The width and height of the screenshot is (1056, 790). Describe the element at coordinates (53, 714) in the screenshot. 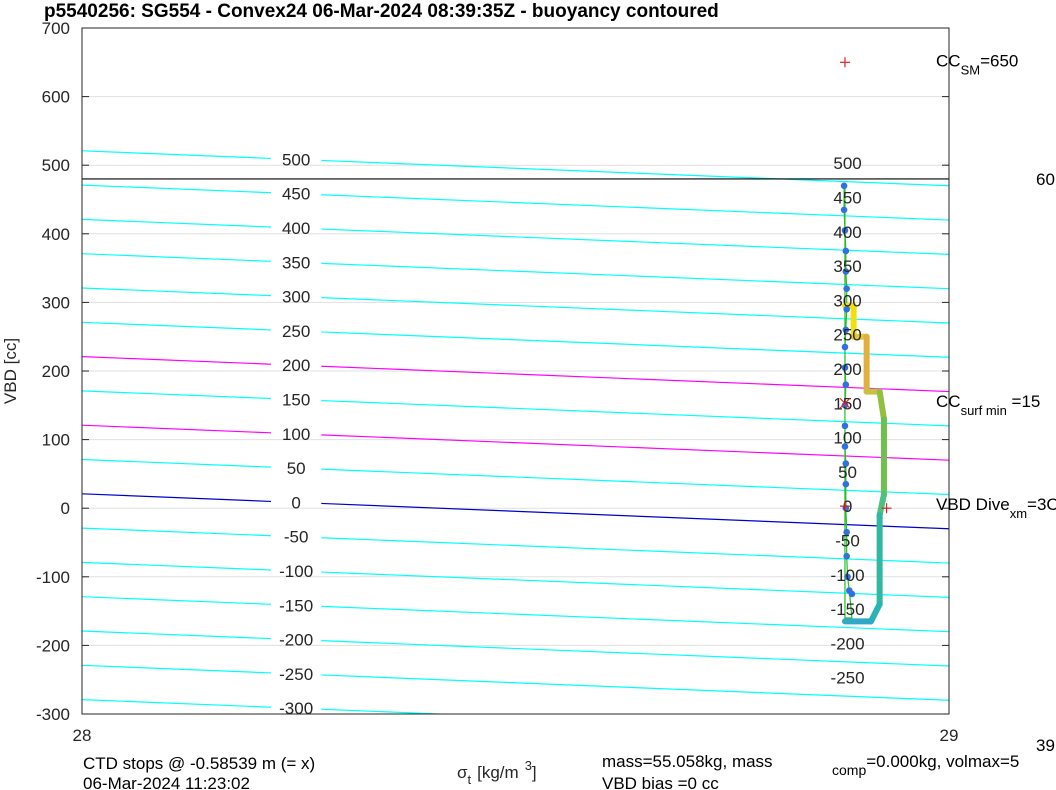

I see `y-tick-label-0: -300` at that location.